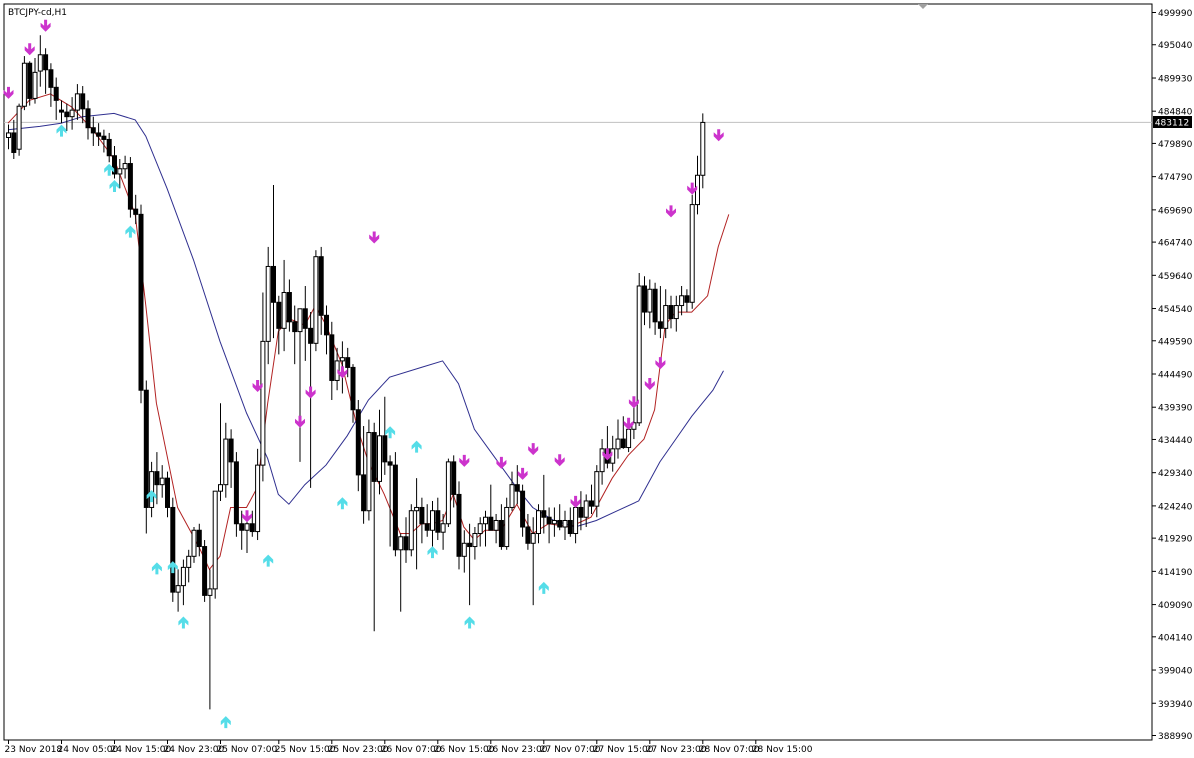 This screenshot has height=758, width=1194. I want to click on y-tick-label: 454540, so click(1175, 310).